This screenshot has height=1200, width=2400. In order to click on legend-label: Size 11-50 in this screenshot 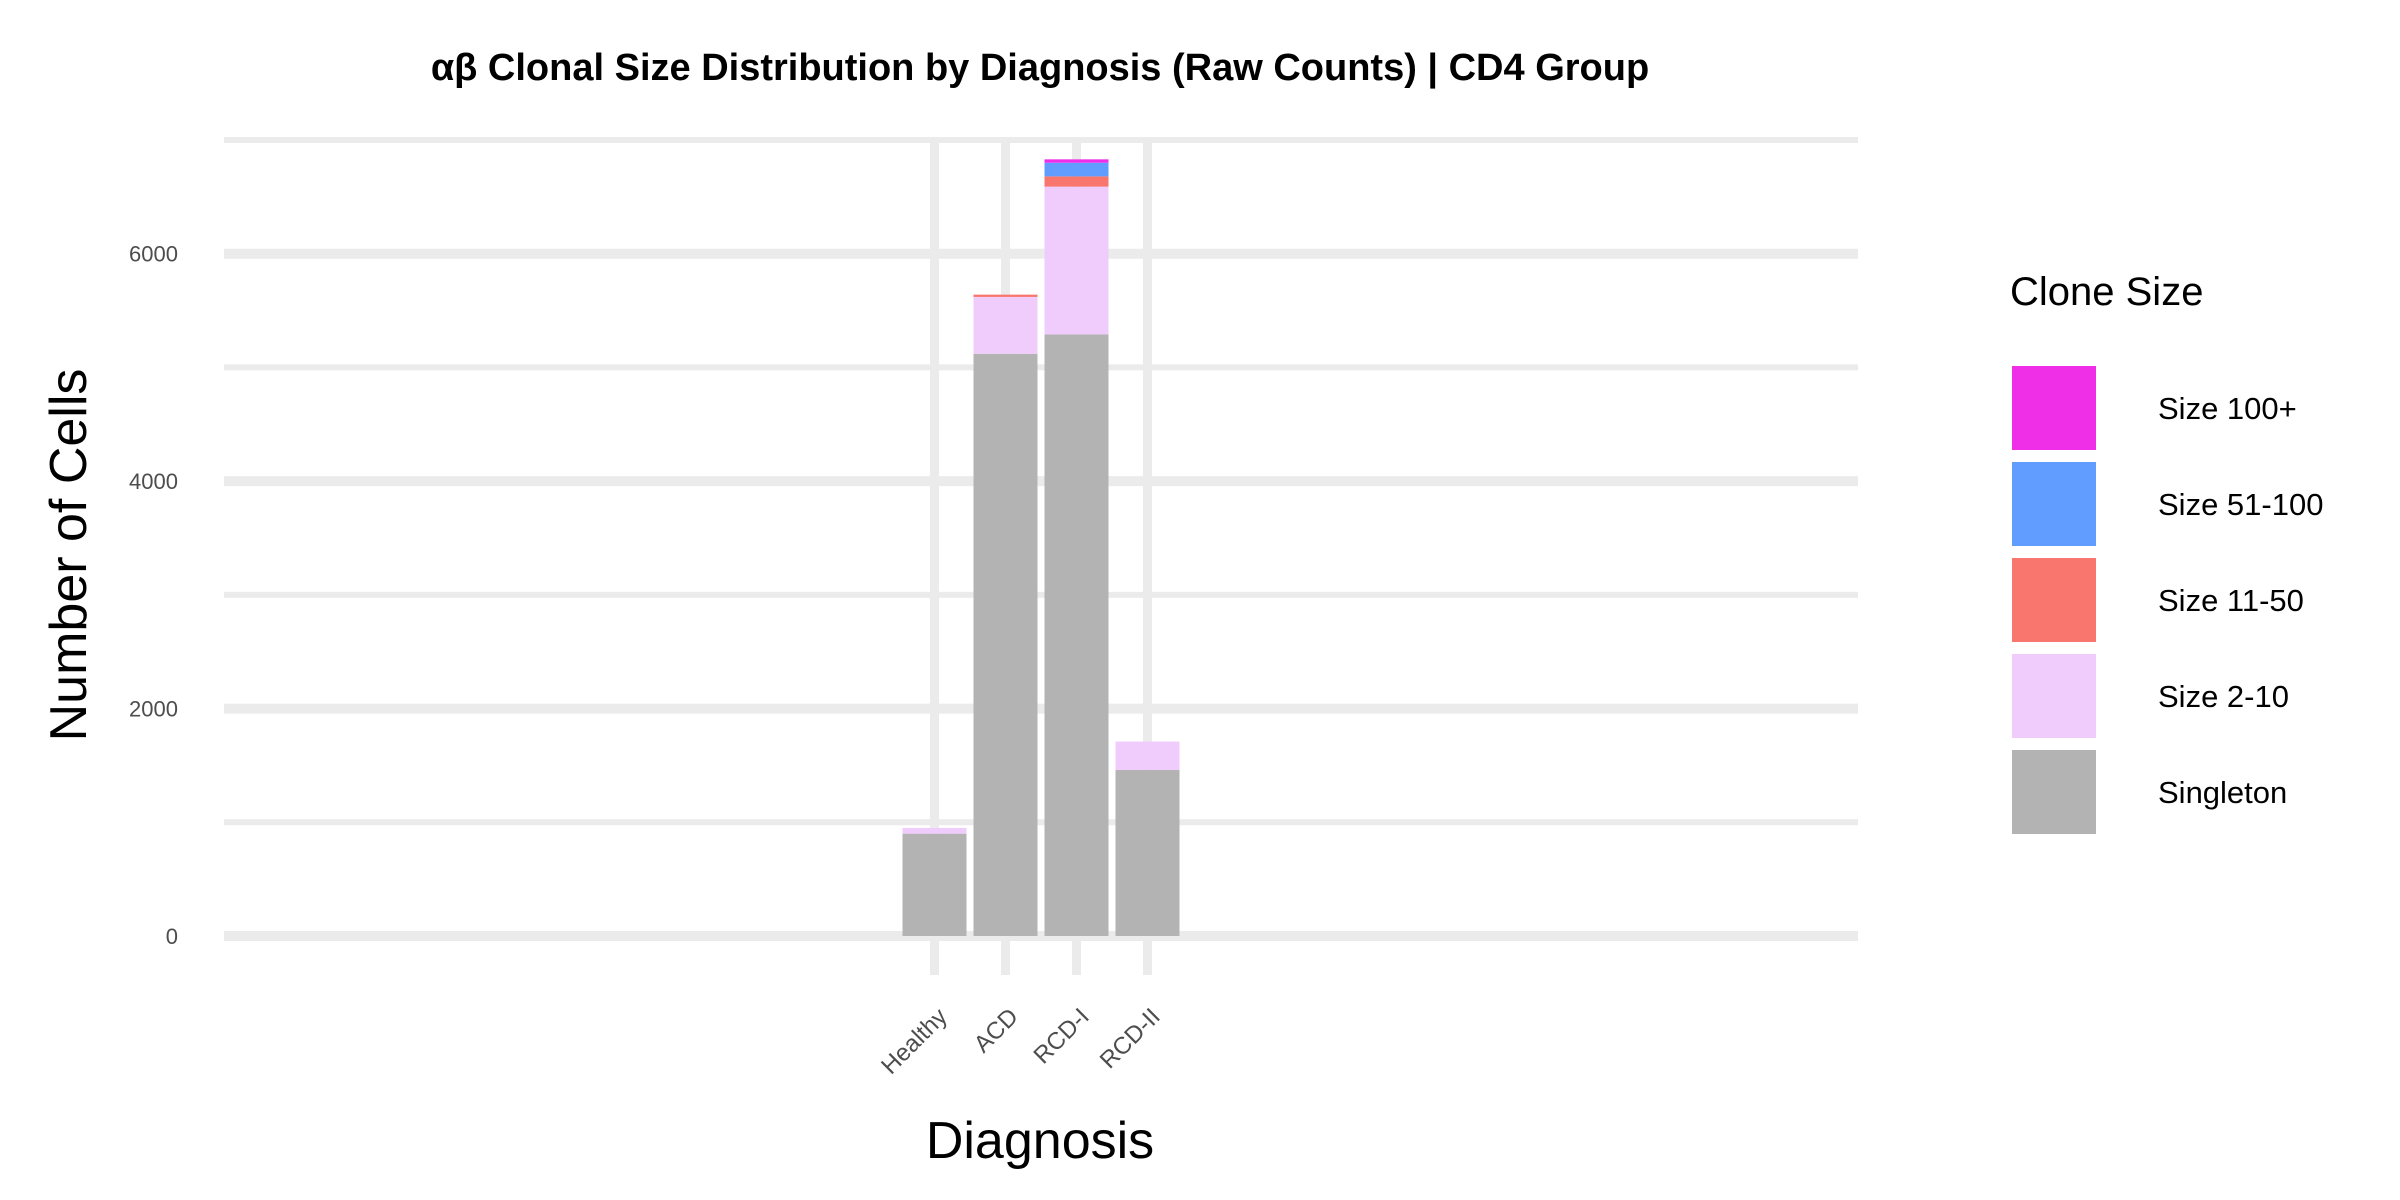, I will do `click(2231, 600)`.